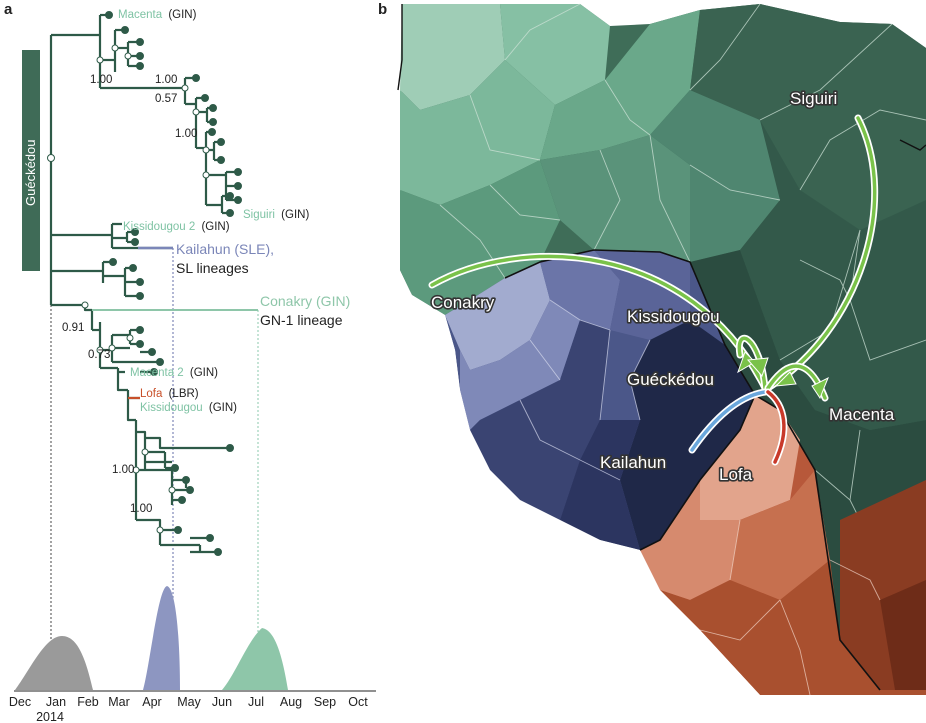 The width and height of the screenshot is (926, 723). What do you see at coordinates (157, 15) in the screenshot?
I see `tip-label-macenta: Macenta (GIN)` at bounding box center [157, 15].